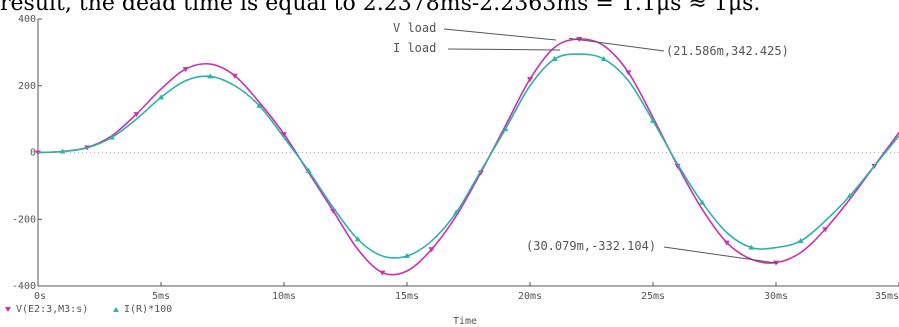 Image resolution: width=899 pixels, height=327 pixels. I want to click on x-tick-label: 20ms, so click(530, 296).